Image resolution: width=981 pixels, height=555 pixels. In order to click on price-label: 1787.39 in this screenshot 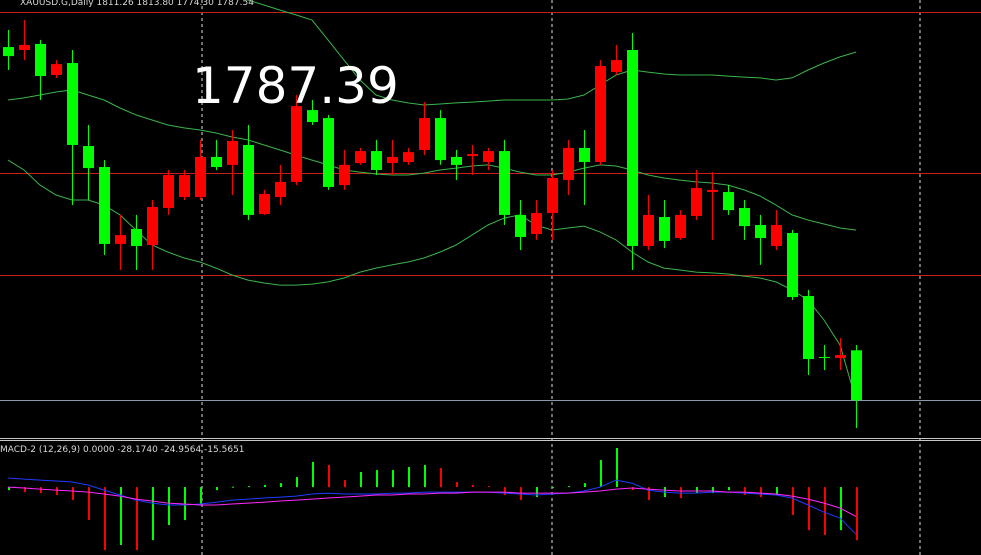, I will do `click(295, 86)`.